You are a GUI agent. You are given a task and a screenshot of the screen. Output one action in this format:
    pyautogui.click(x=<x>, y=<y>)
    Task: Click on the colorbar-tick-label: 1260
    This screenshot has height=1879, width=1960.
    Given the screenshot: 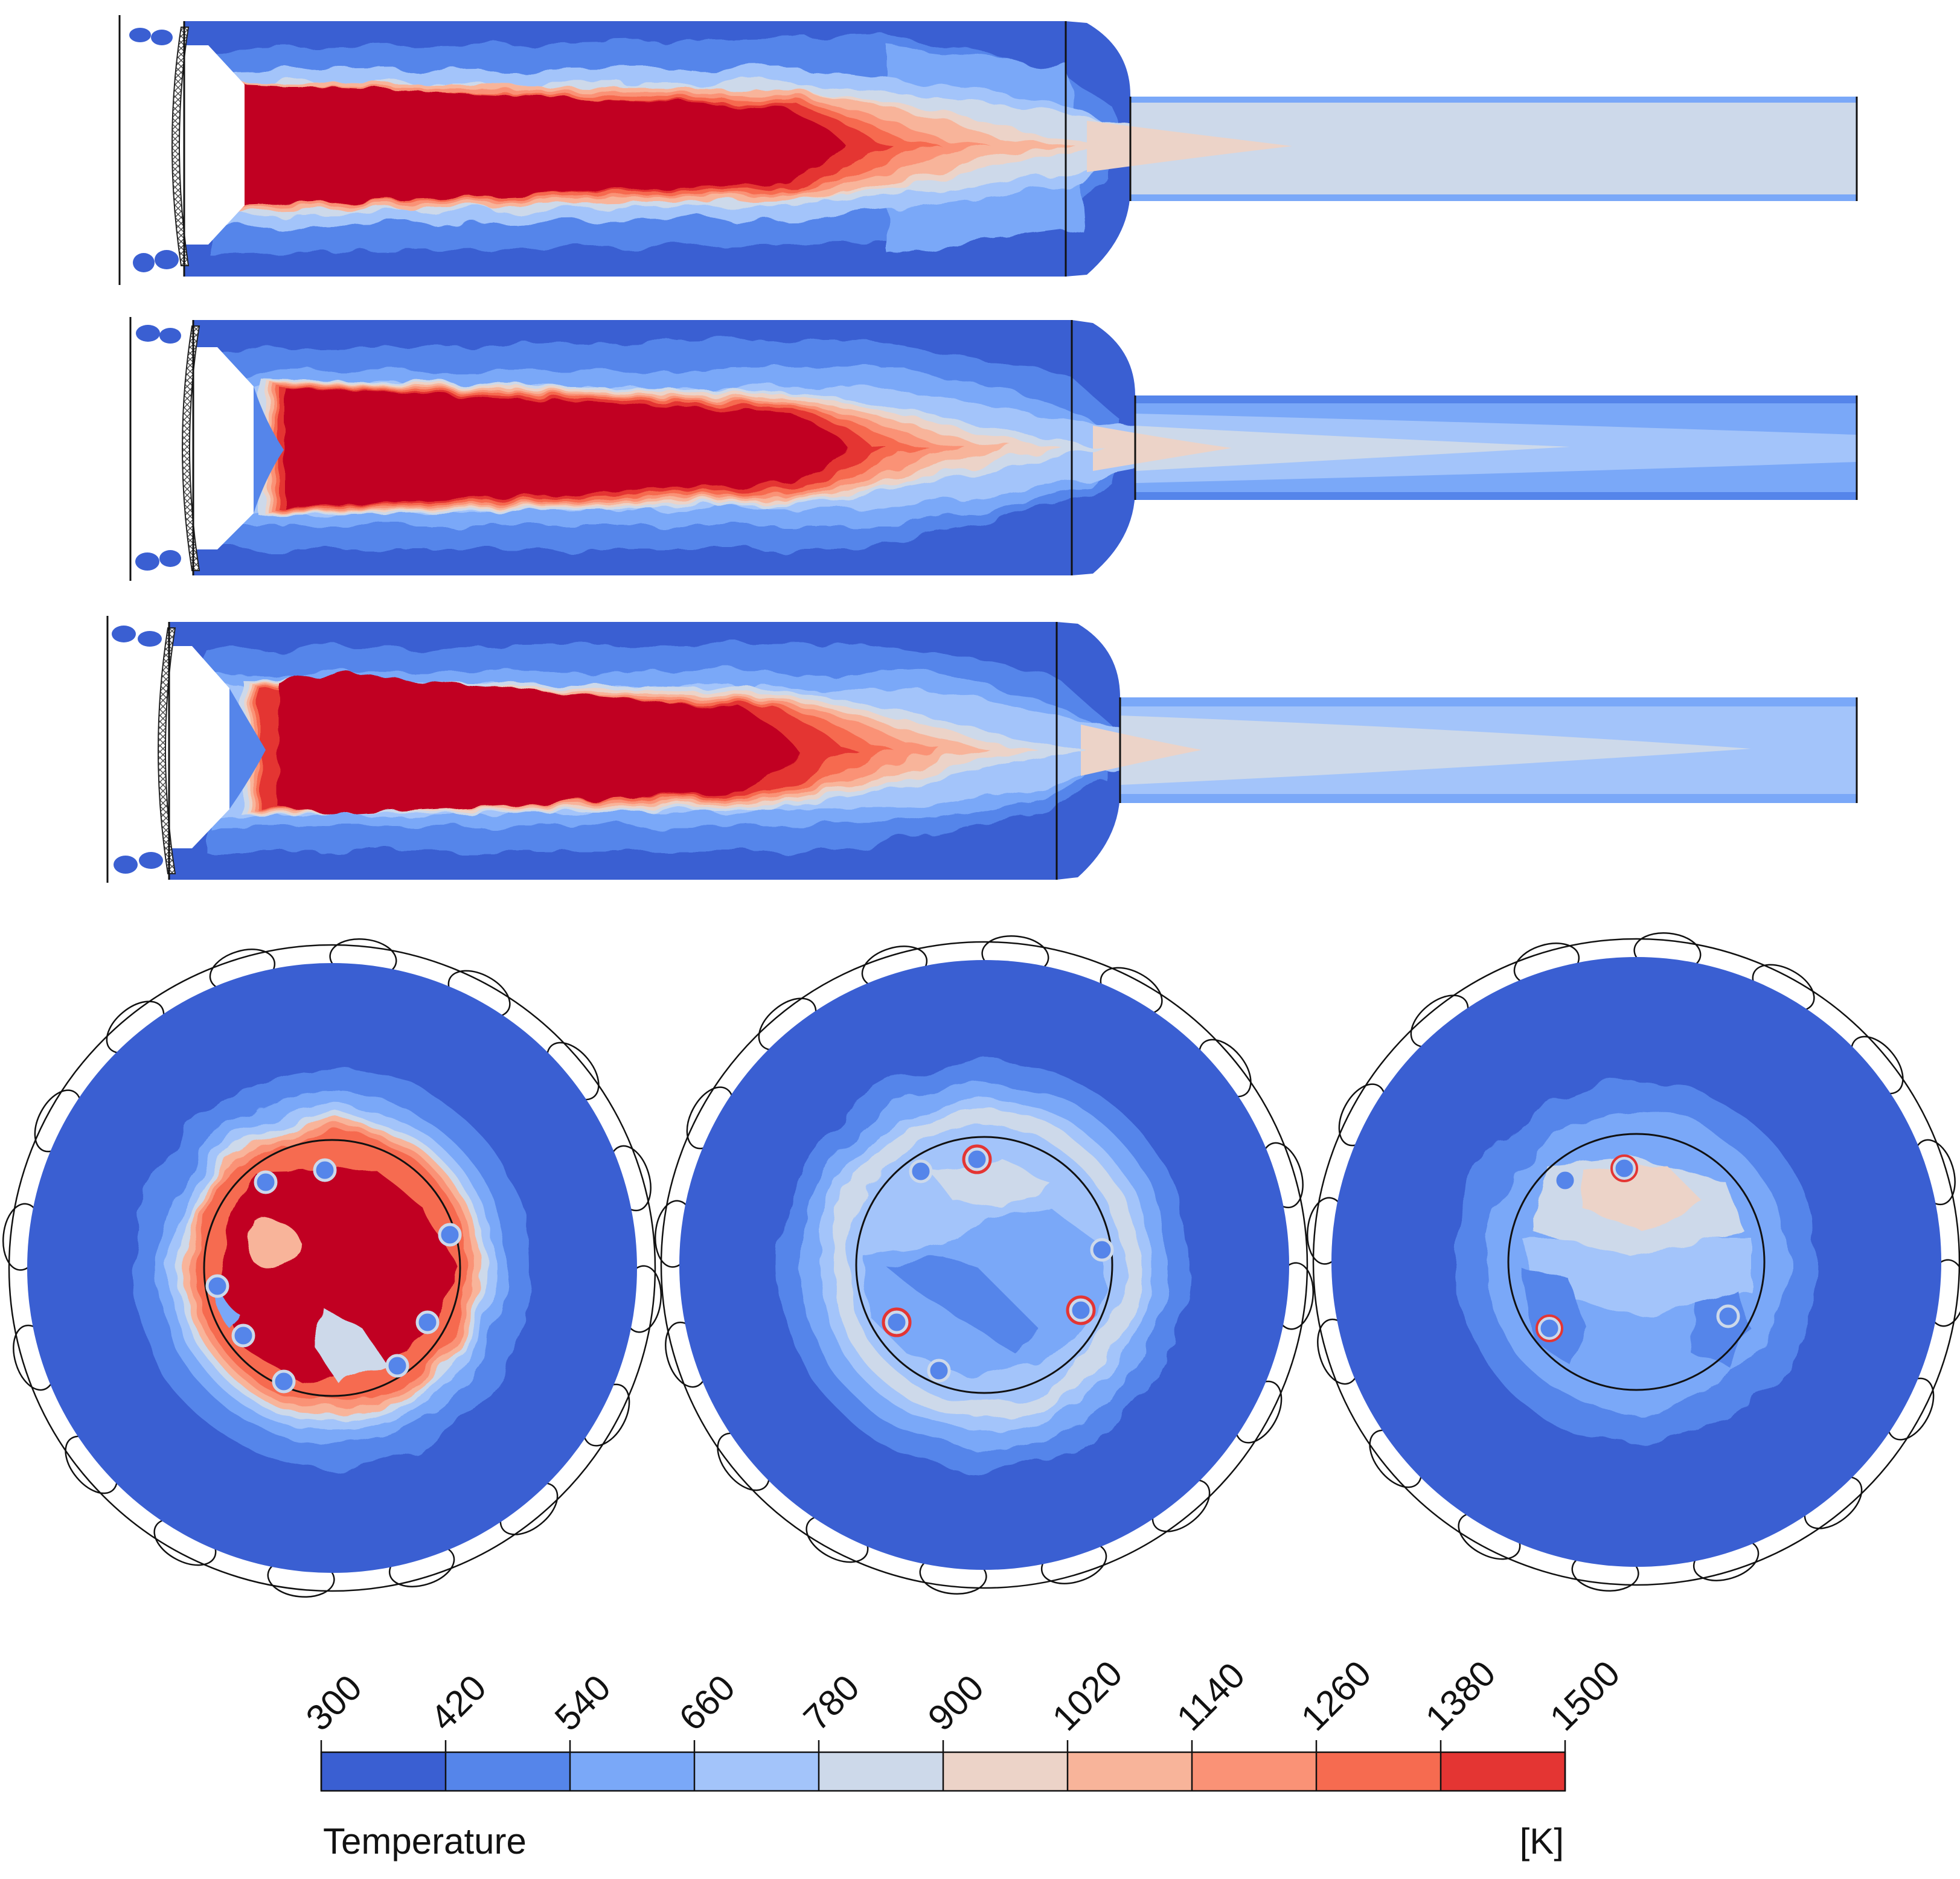 What is the action you would take?
    pyautogui.click(x=1336, y=1695)
    